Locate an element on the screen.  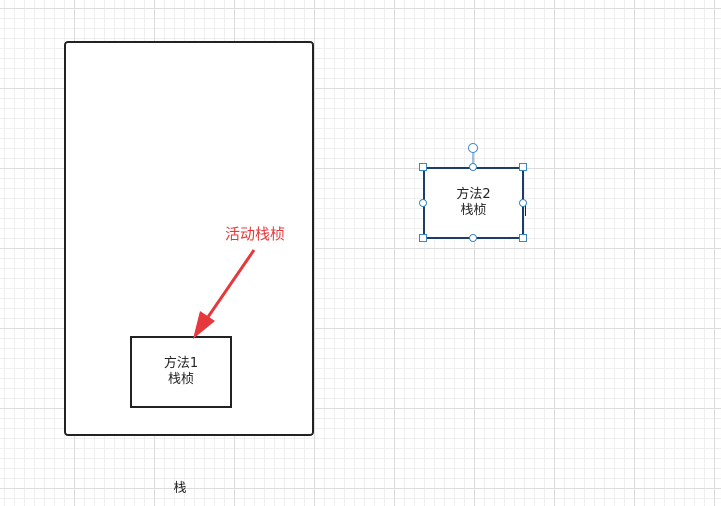
resize-handle-bottom-right is located at coordinates (523, 238).